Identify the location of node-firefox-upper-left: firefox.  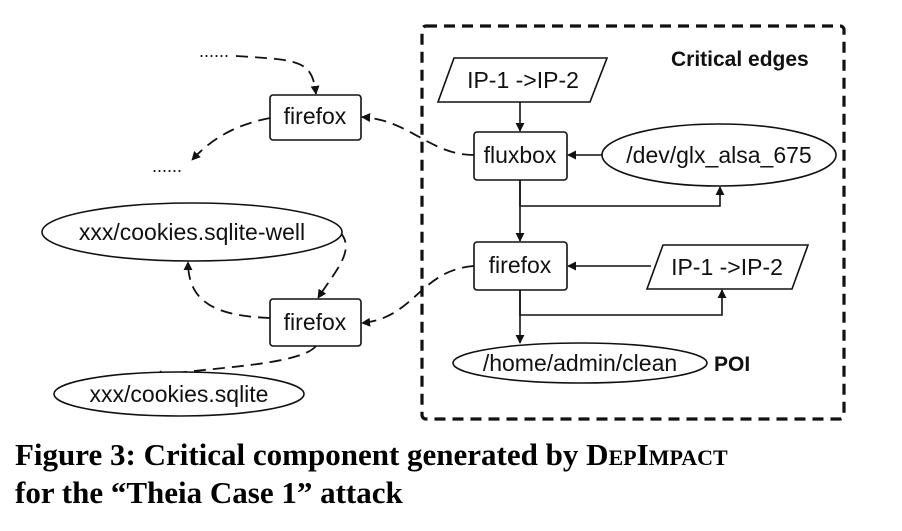
(315, 117).